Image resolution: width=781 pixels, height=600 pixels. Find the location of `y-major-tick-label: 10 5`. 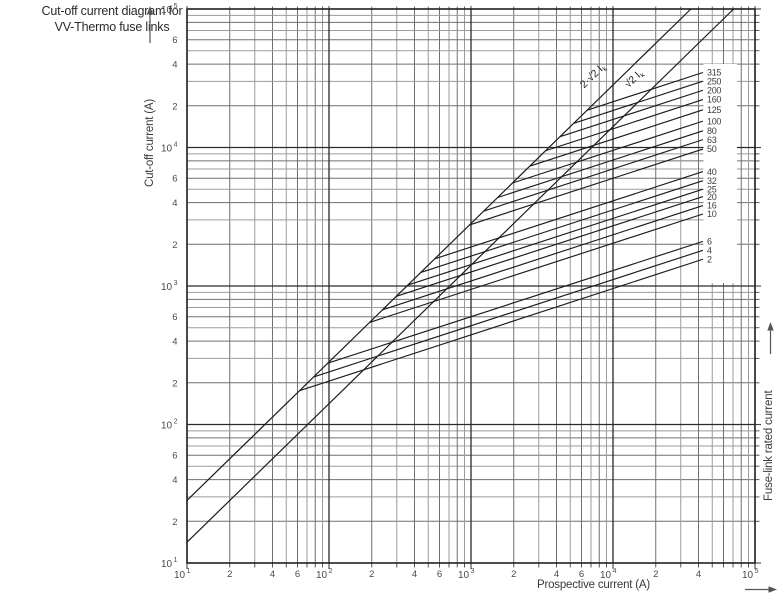

y-major-tick-label: 10 5 is located at coordinates (169, 9).